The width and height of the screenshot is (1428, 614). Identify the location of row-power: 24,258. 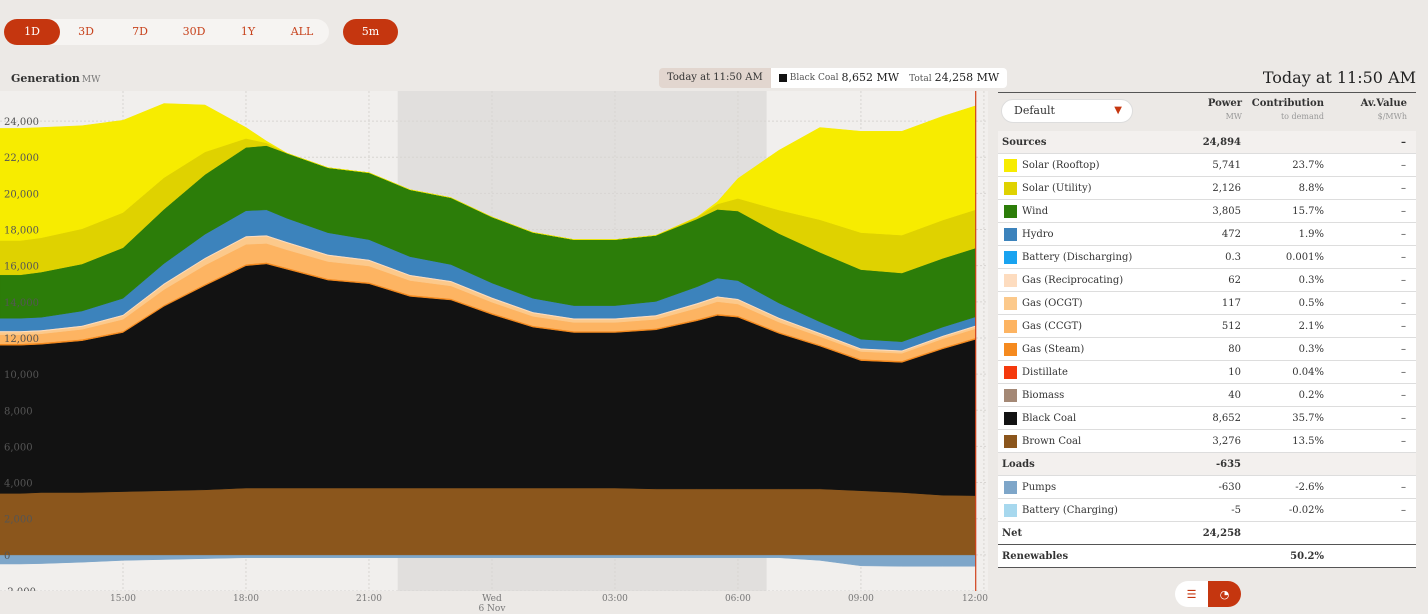
(1221, 533).